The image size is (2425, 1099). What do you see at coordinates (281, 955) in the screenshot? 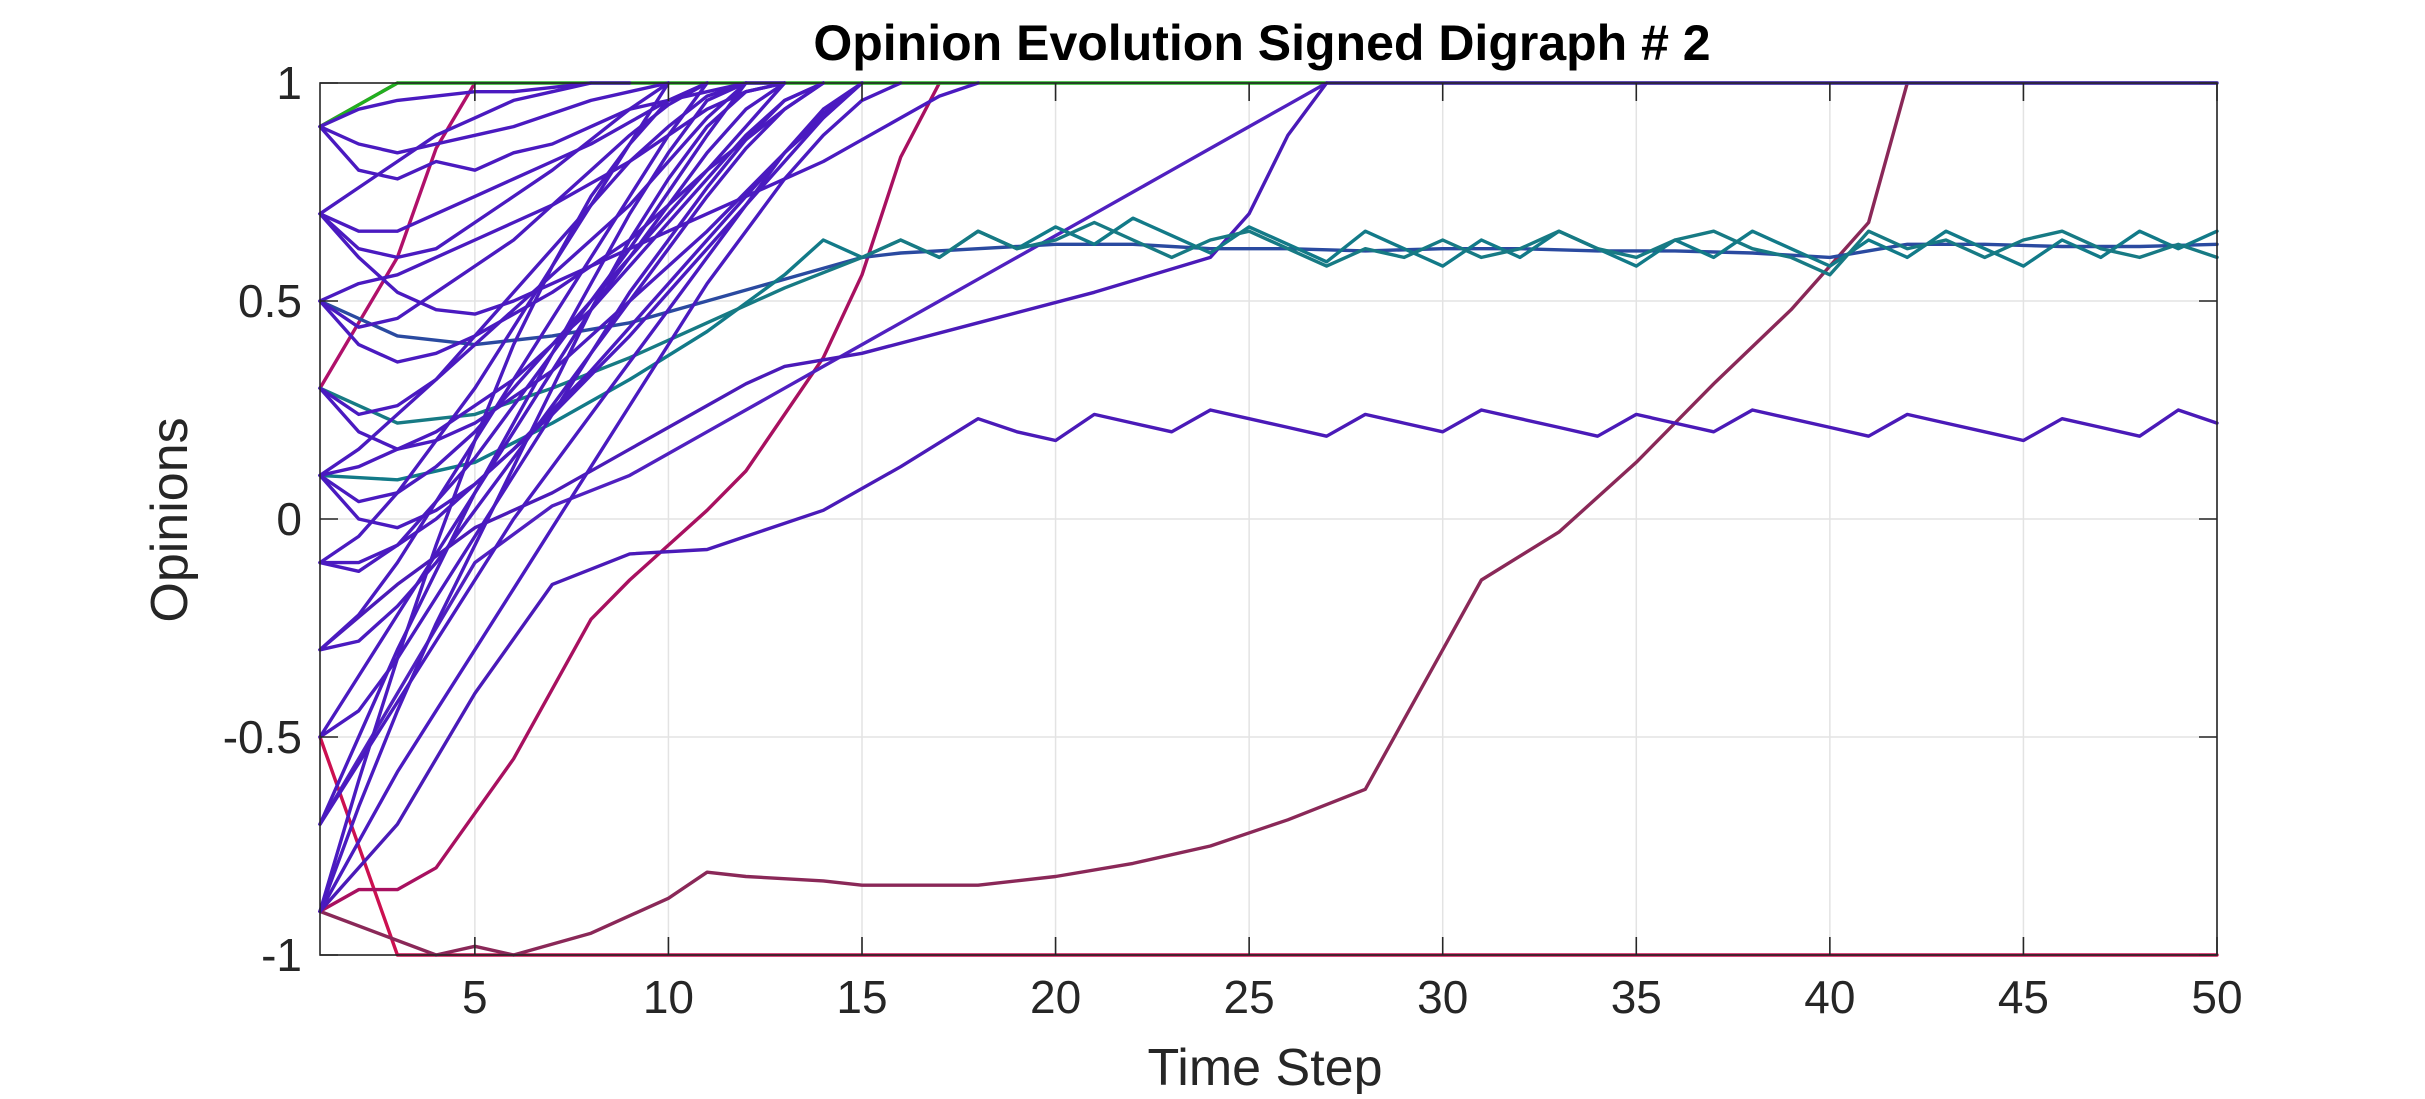
I see `y-tick-label: -1` at bounding box center [281, 955].